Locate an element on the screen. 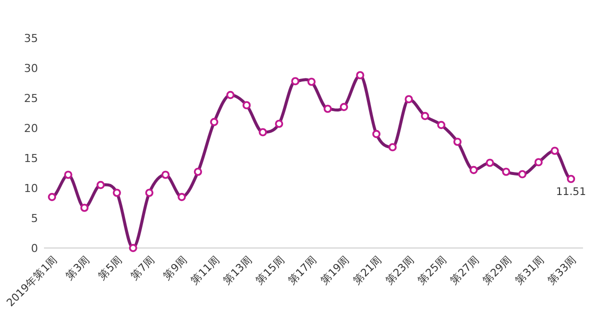 Image resolution: width=600 pixels, height=315 pixels. x-tick-label: 第7周 is located at coordinates (143, 268).